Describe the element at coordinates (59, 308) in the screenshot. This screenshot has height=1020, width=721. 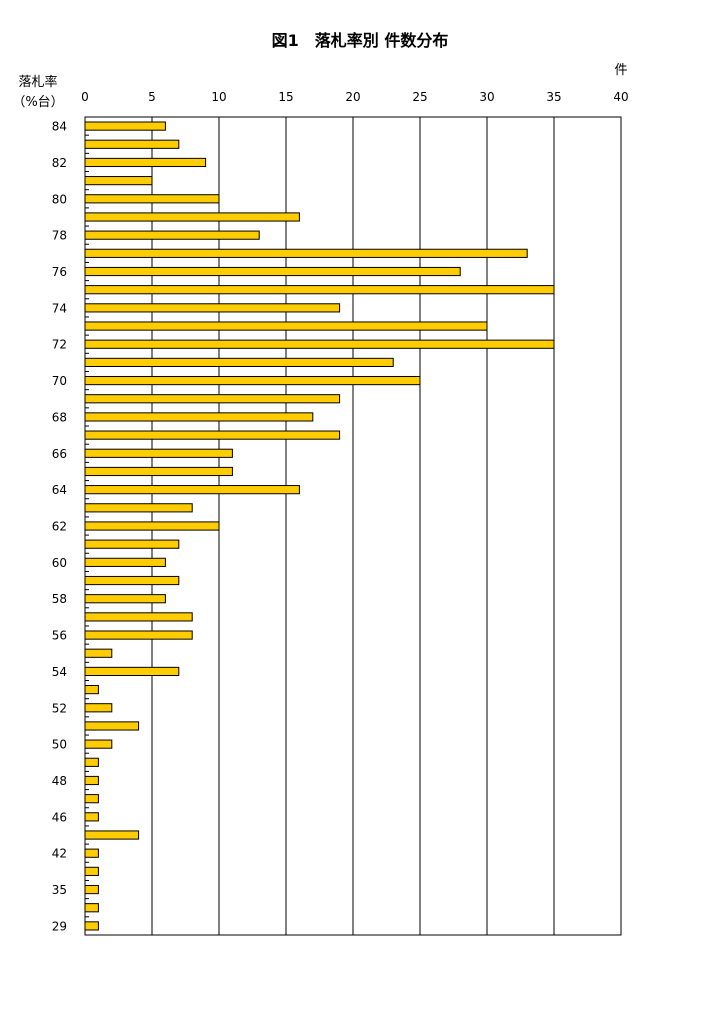
I see `y-tick-label: 74` at that location.